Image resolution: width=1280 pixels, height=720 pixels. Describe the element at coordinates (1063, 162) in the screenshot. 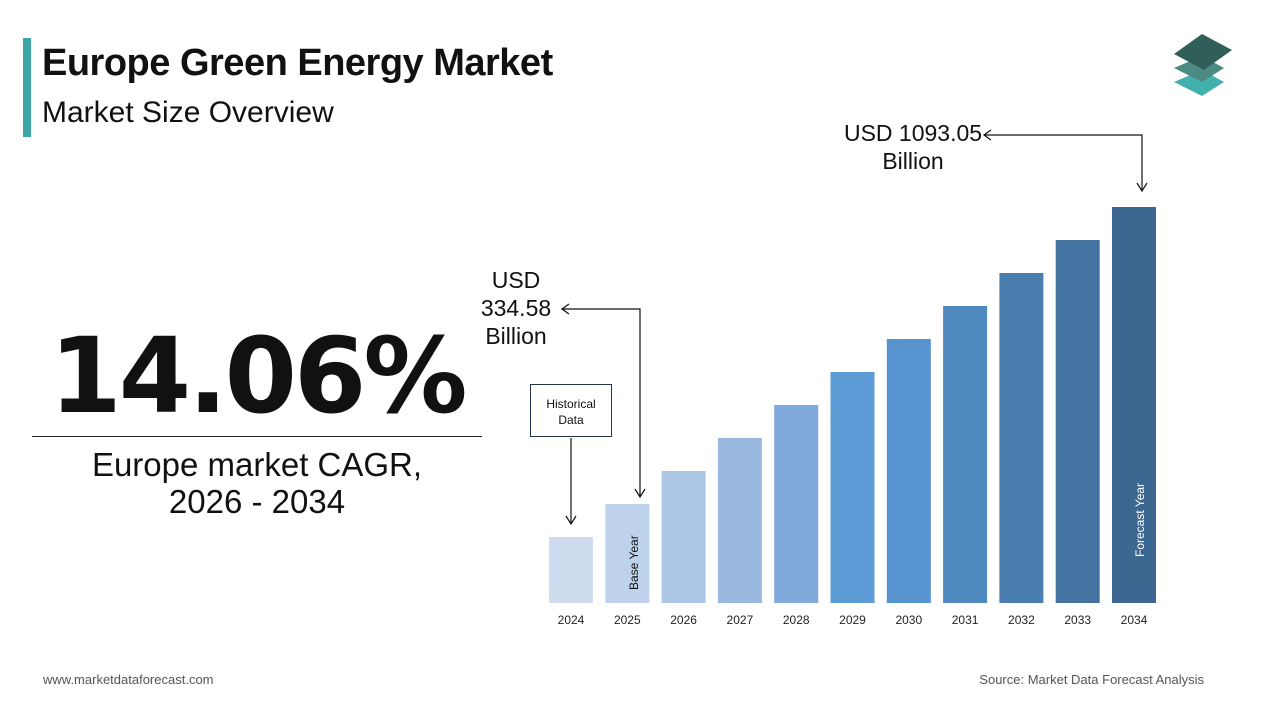

I see `forecast-arrow` at that location.